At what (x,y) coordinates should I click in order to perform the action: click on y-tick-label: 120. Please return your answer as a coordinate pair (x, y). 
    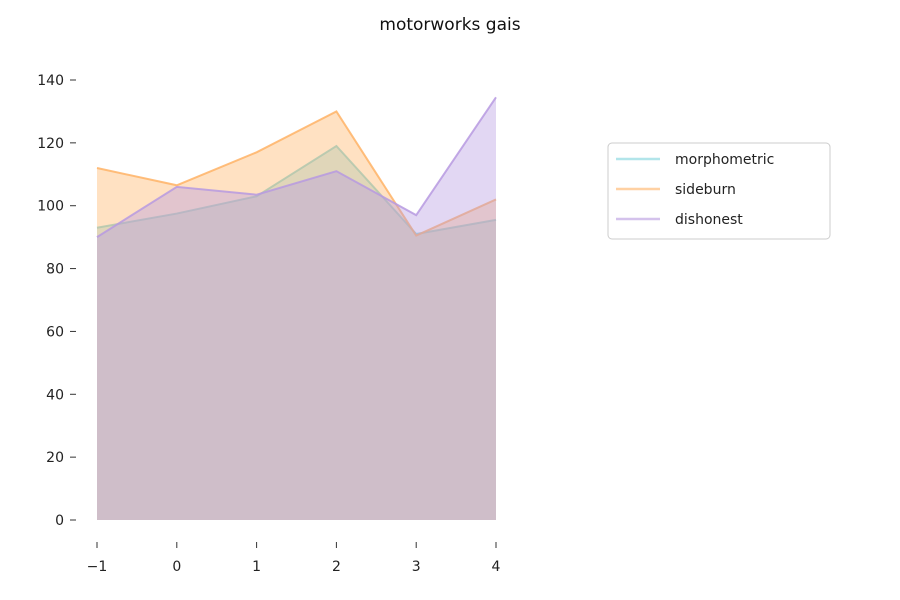
    Looking at the image, I should click on (50, 144).